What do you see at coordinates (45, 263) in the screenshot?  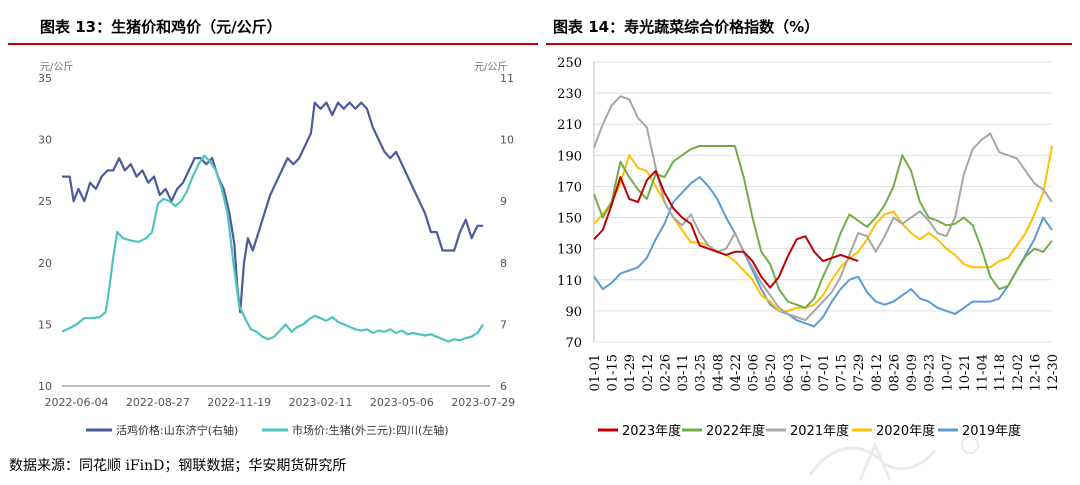 I see `left-y-tick-2: 20` at bounding box center [45, 263].